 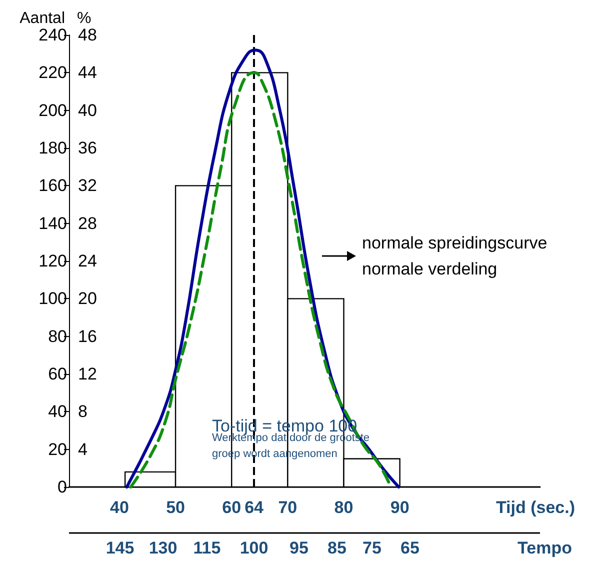 What do you see at coordinates (87, 261) in the screenshot?
I see `y2-tick-label: 24` at bounding box center [87, 261].